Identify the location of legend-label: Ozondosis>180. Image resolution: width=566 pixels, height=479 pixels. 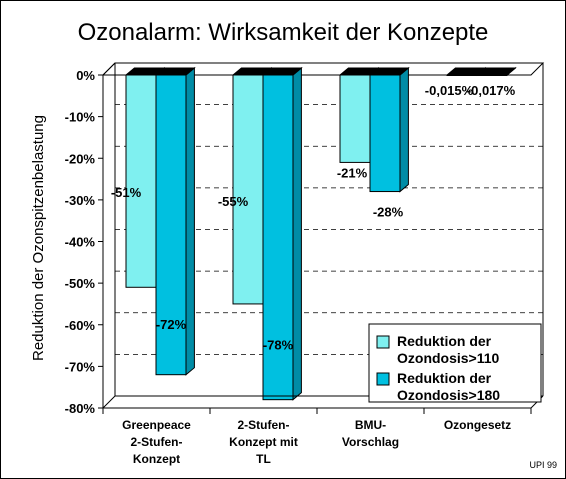
(448, 395).